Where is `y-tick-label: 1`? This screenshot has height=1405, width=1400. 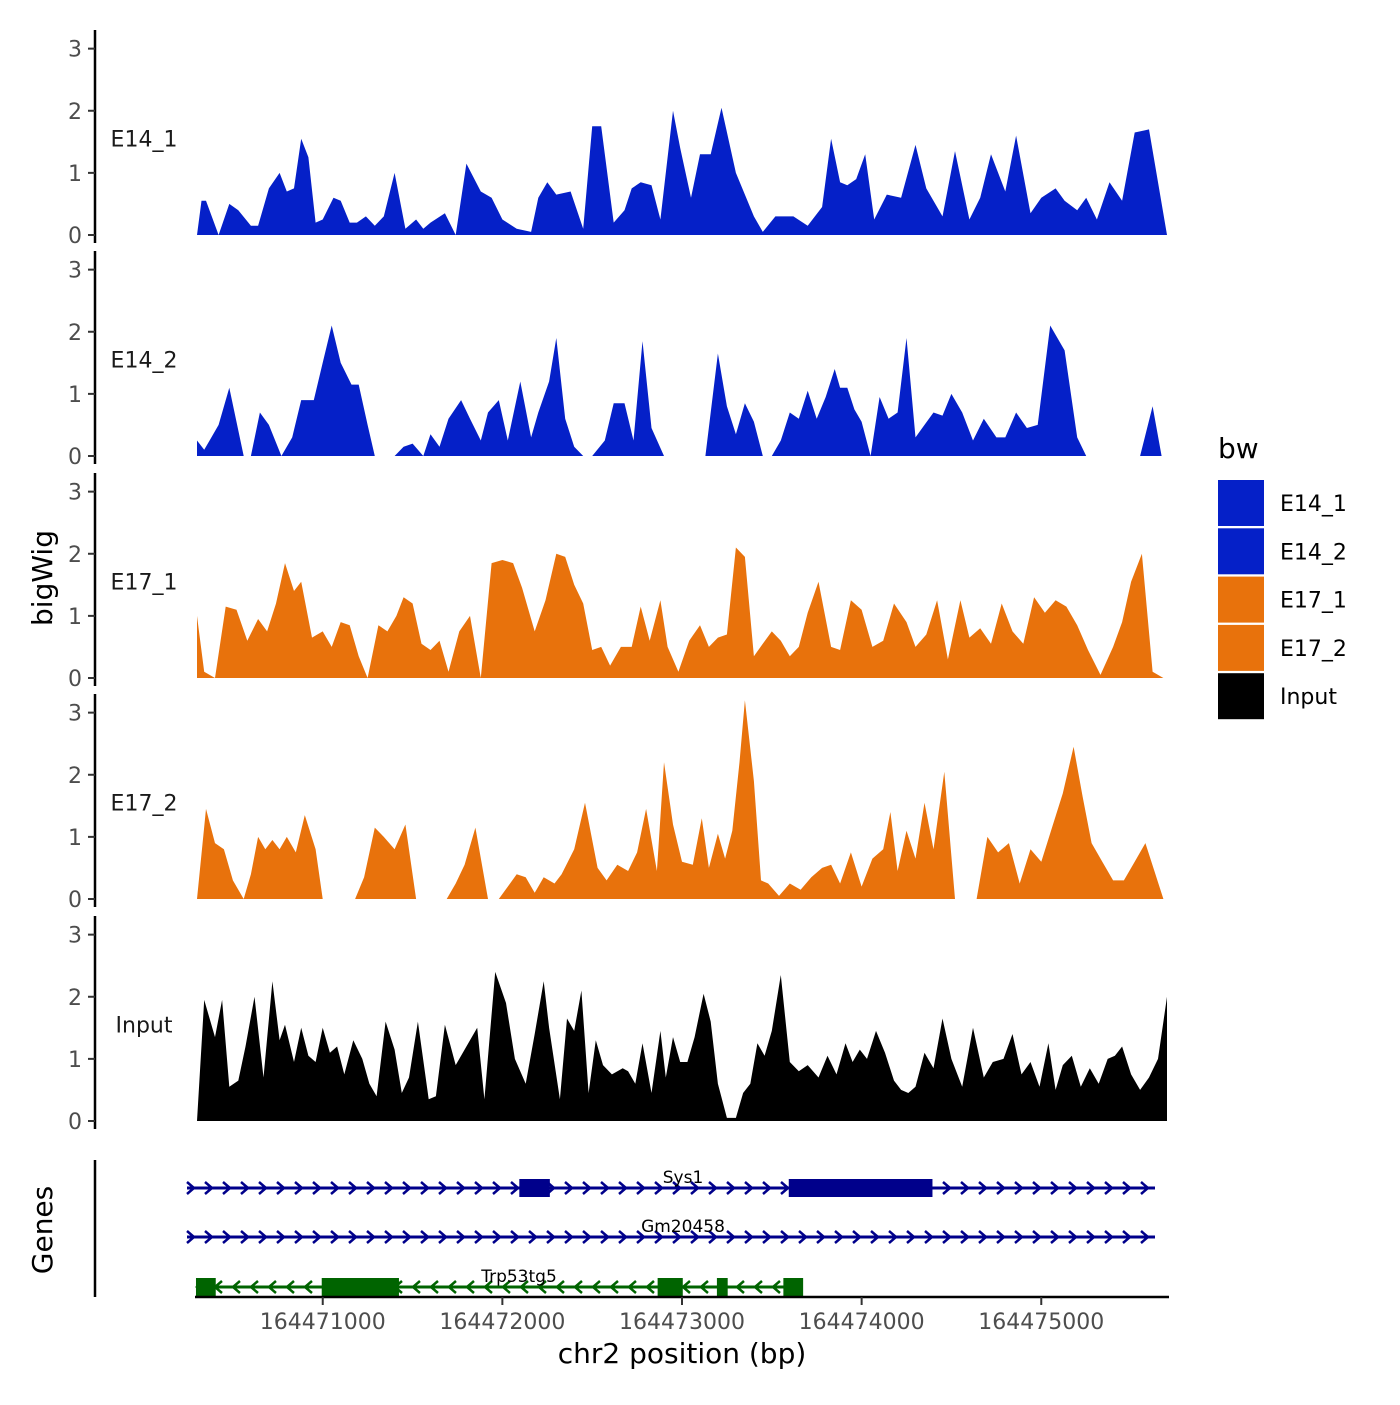 y-tick-label: 1 is located at coordinates (75, 617).